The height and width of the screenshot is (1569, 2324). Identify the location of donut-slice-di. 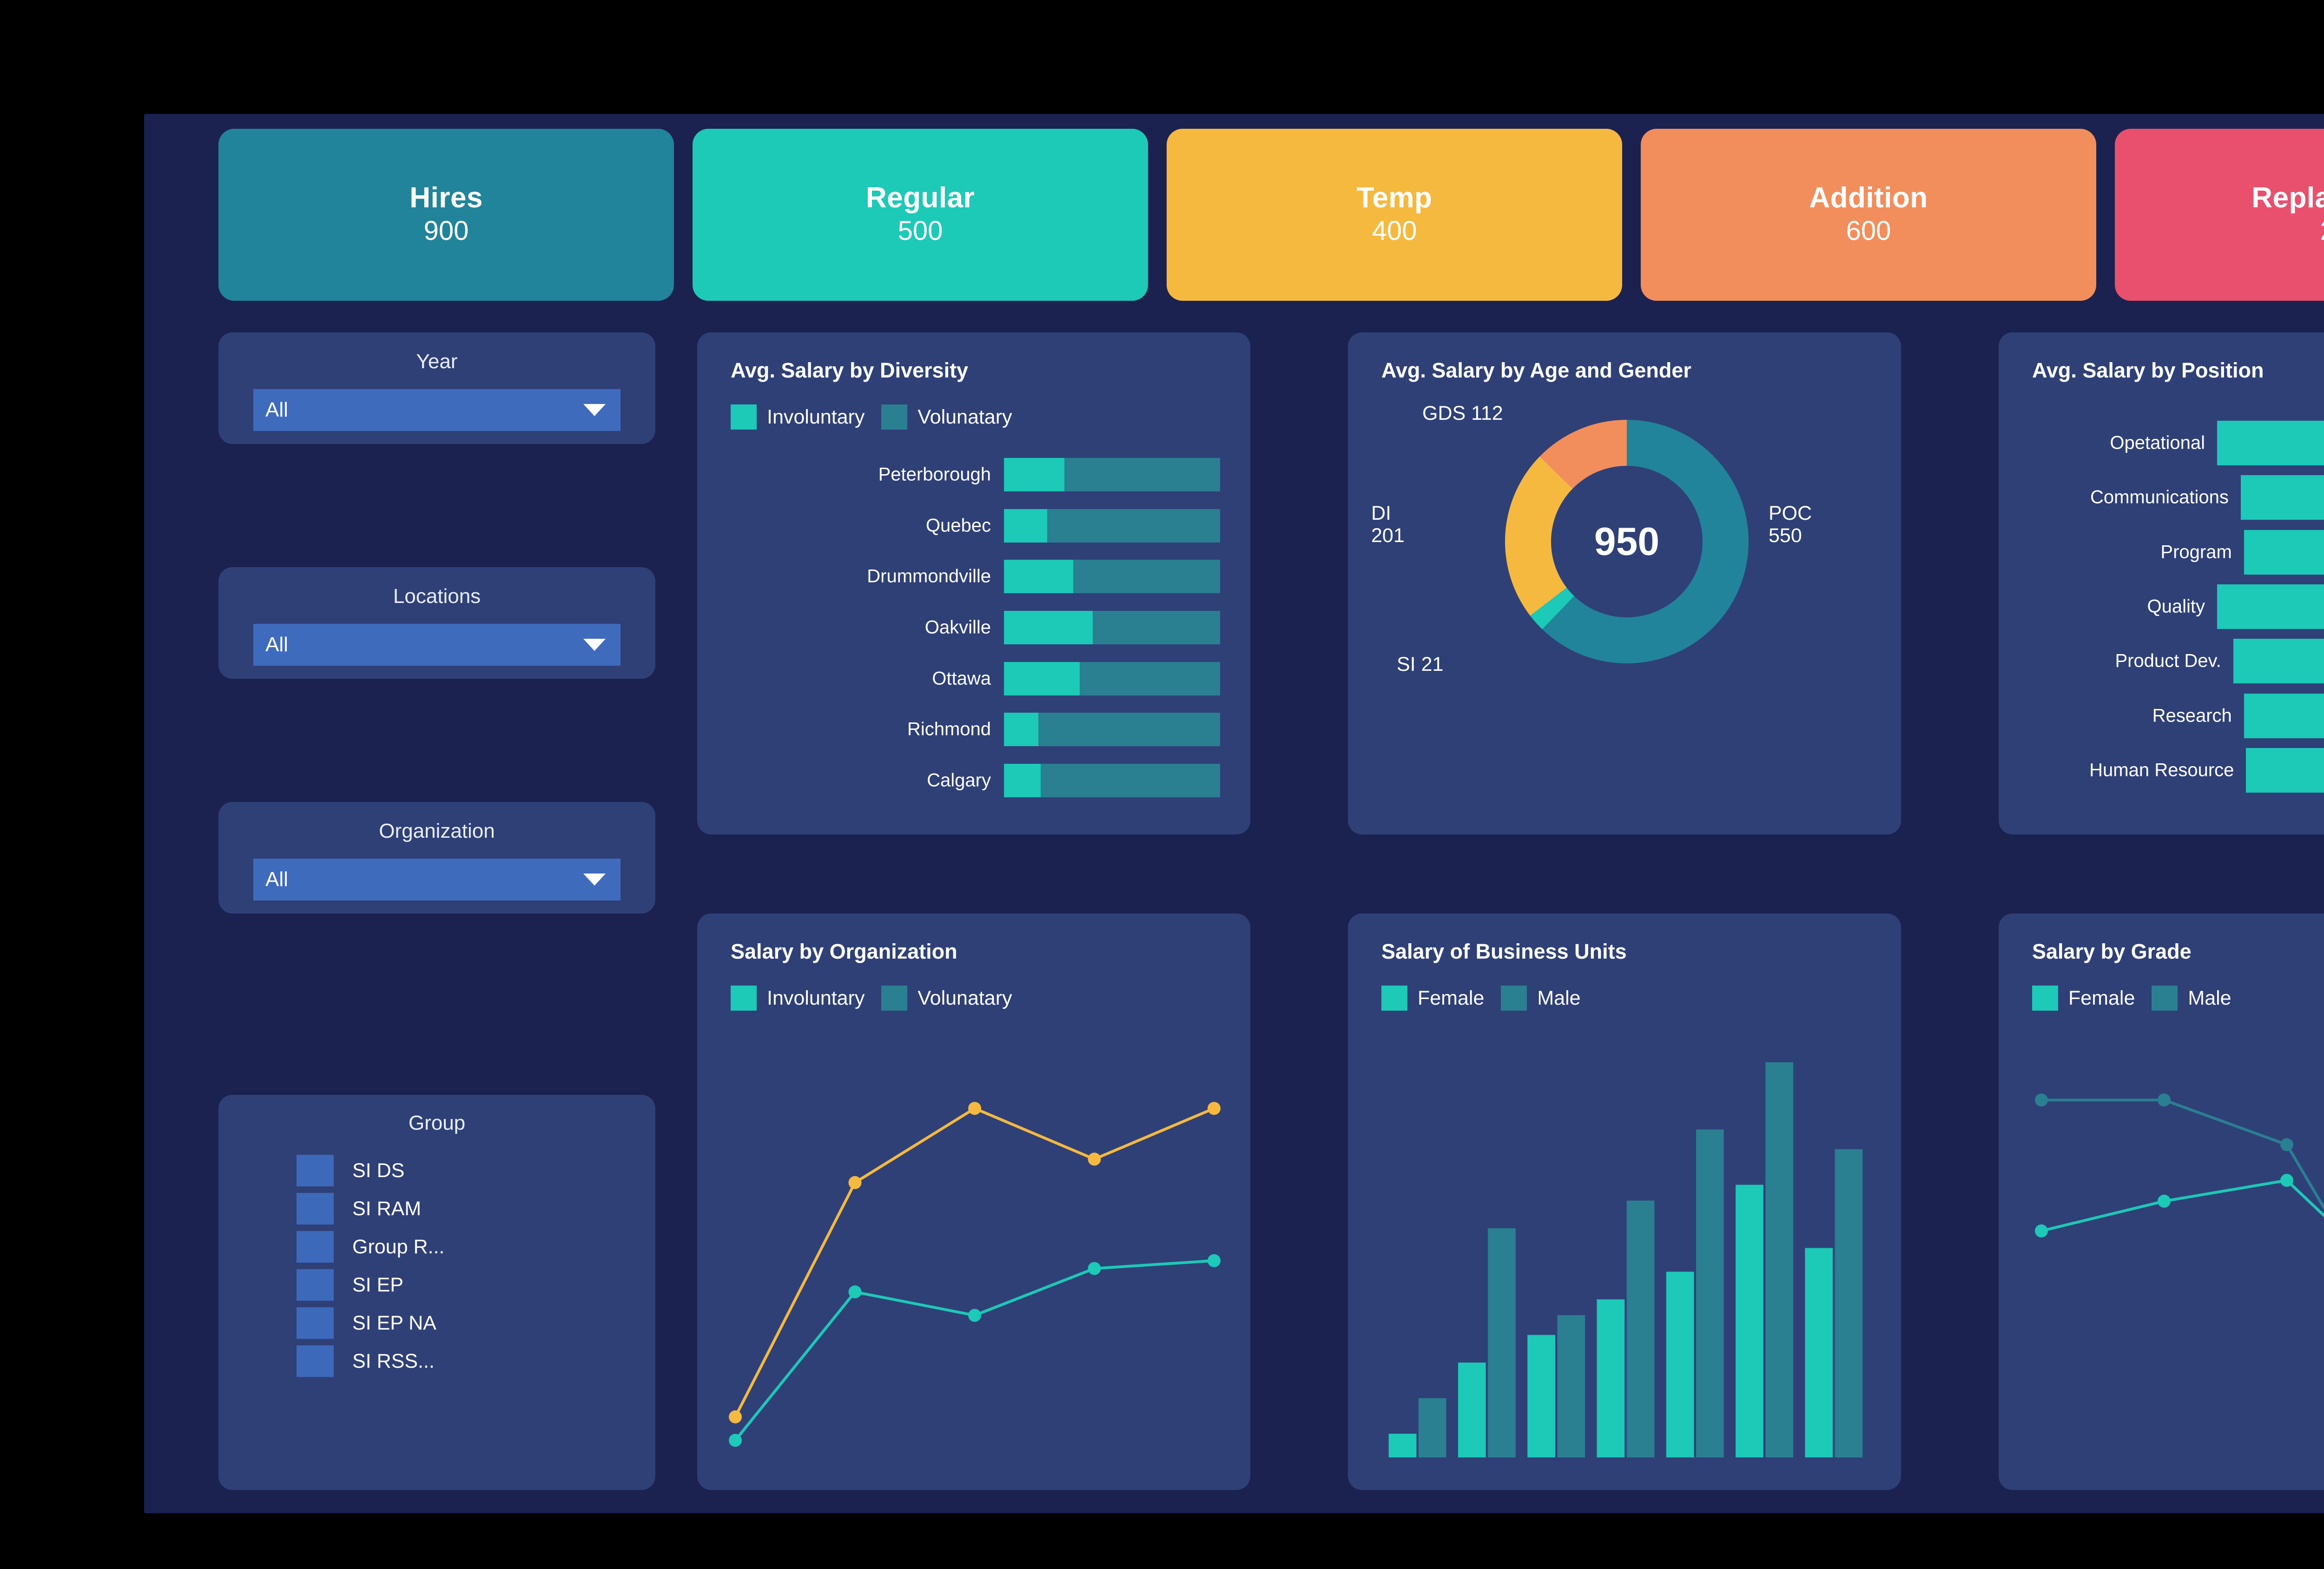
(1539, 536).